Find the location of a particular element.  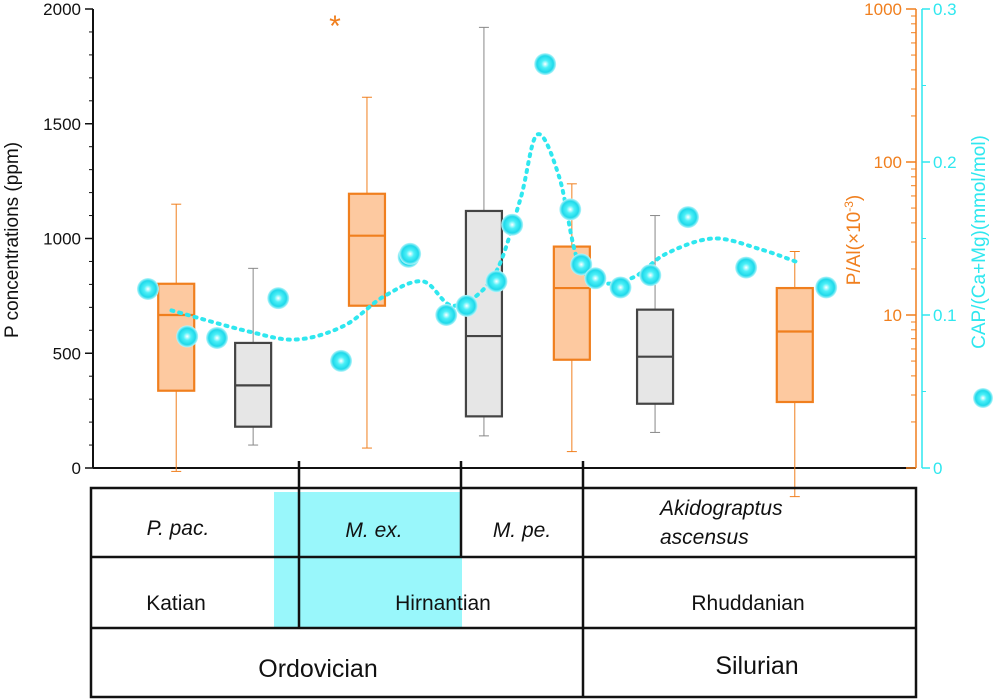

right-axis-orange-label: P/Al(×10-3) is located at coordinates (853, 240).